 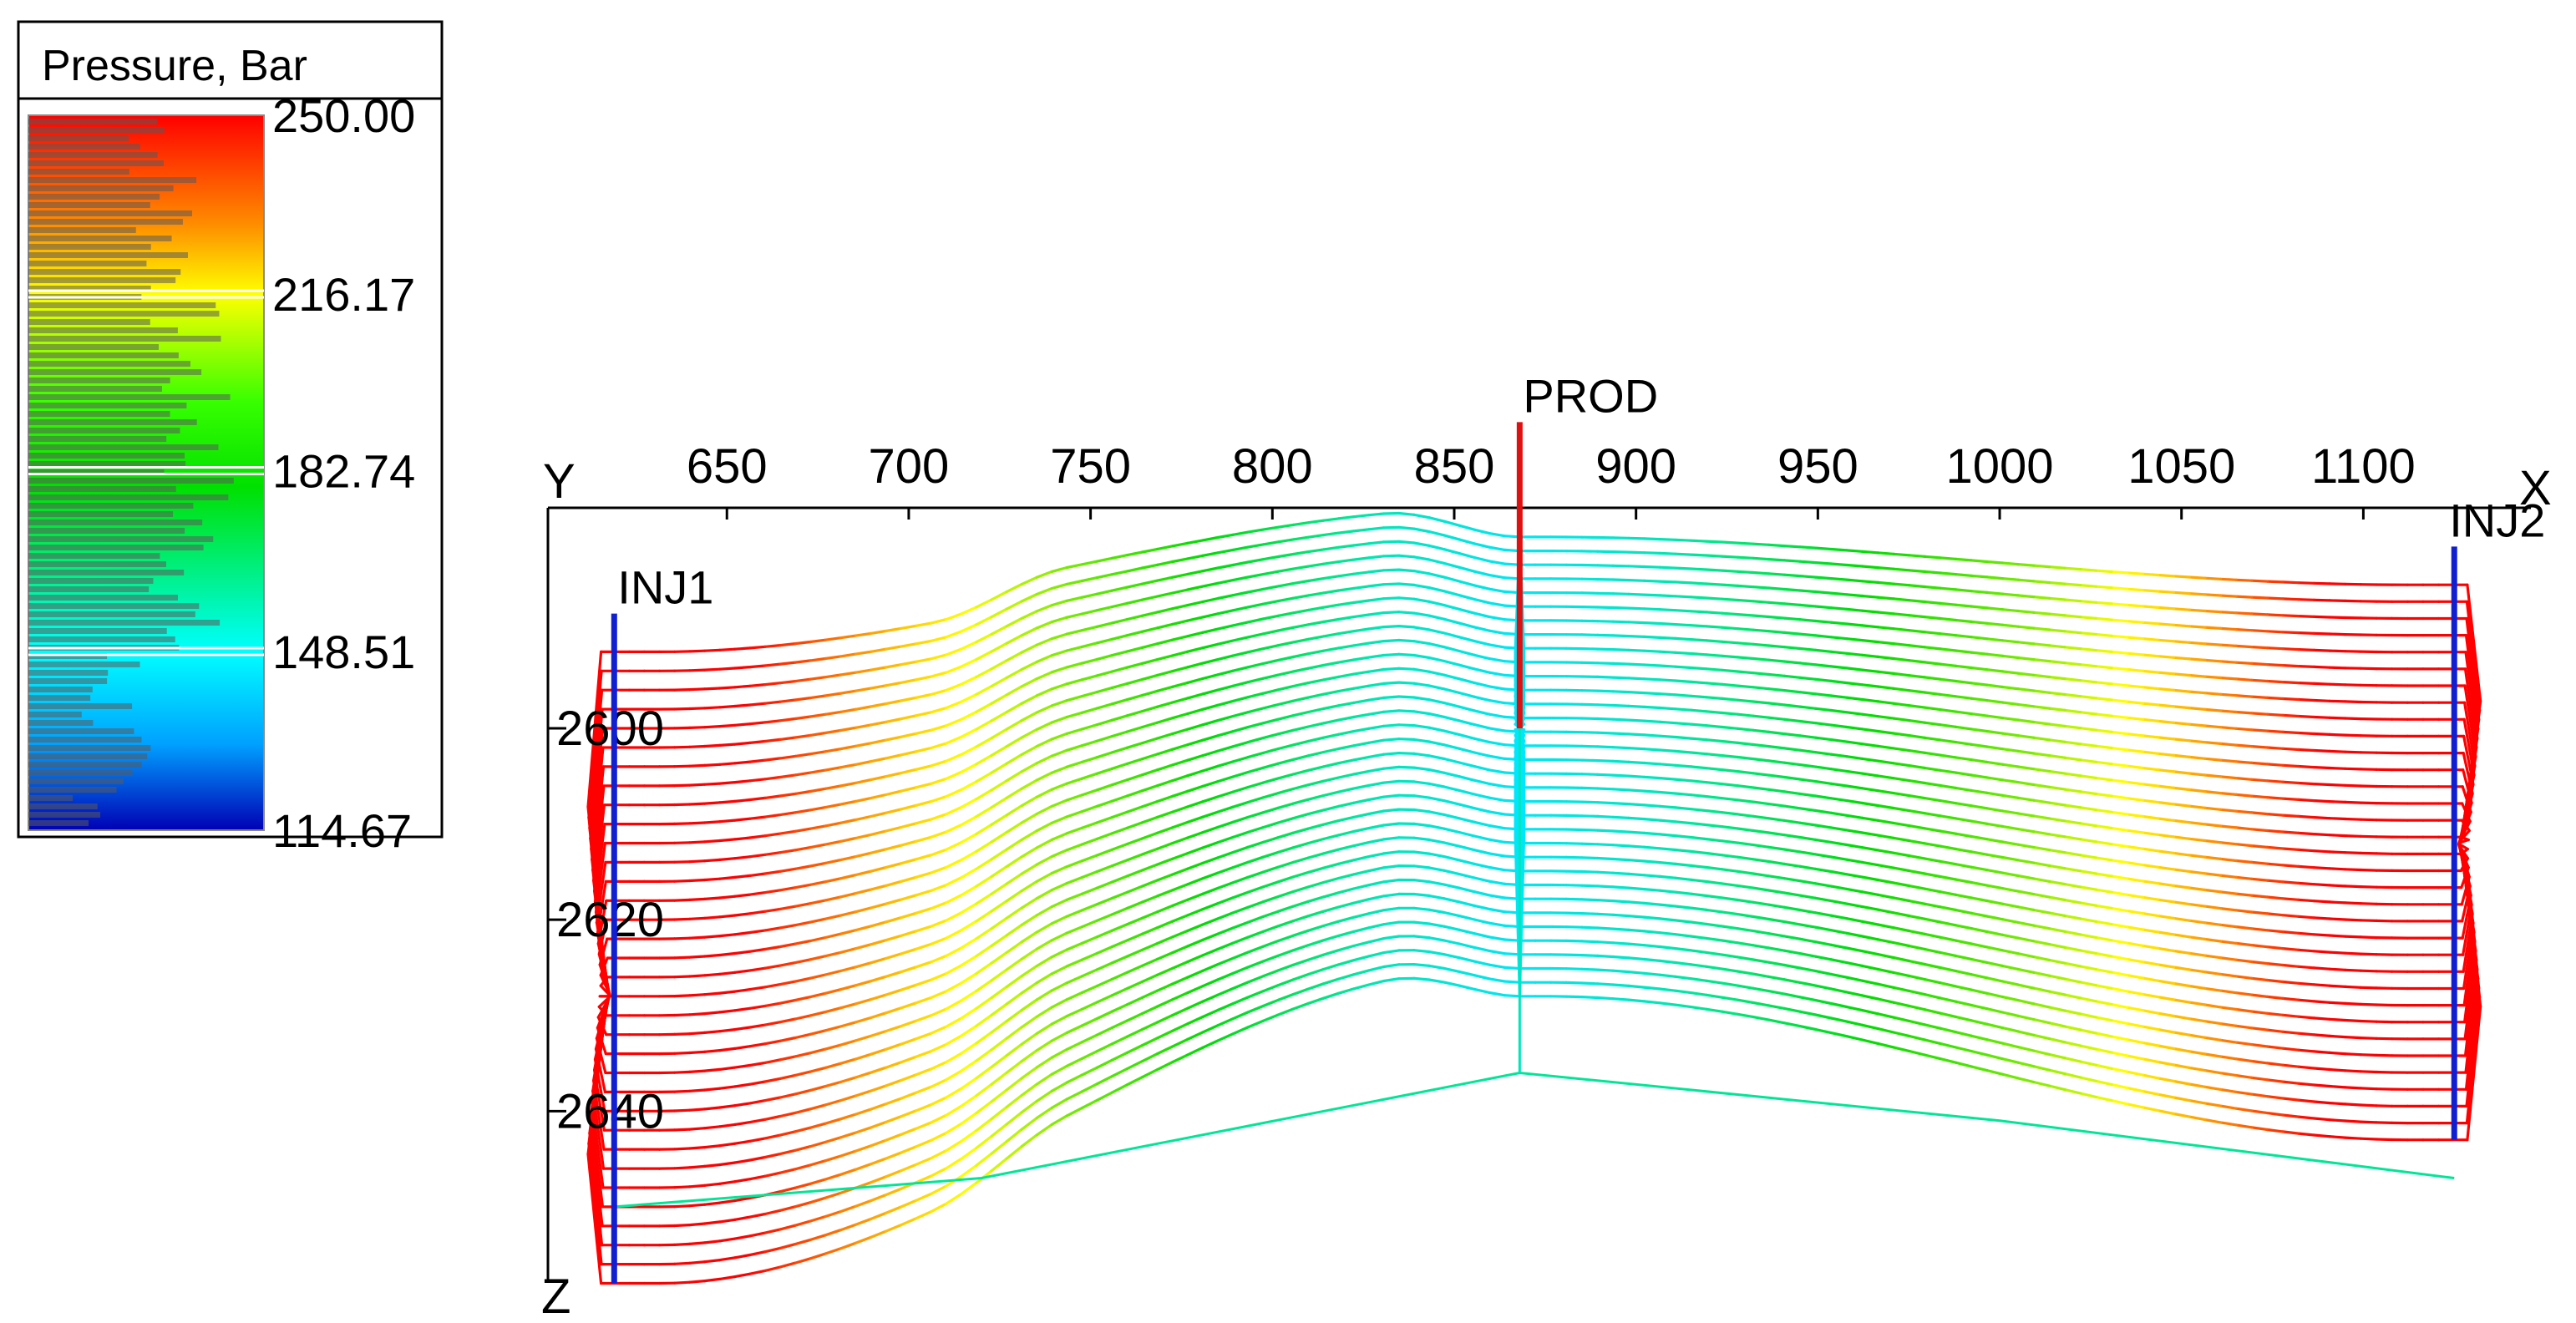 I want to click on z-axis-label: Z, so click(x=555, y=1296).